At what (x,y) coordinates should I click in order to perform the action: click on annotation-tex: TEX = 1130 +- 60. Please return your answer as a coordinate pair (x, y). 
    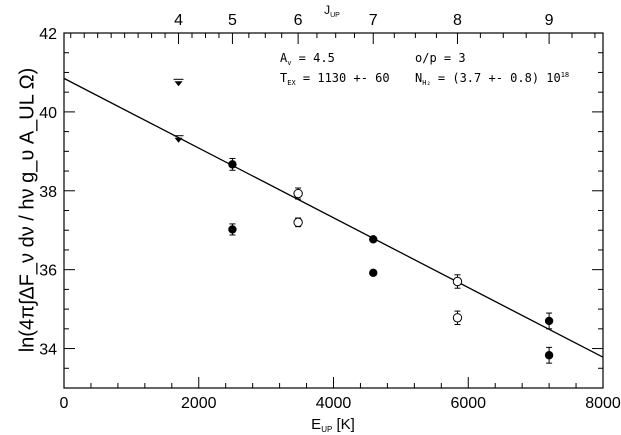
    Looking at the image, I should click on (335, 79).